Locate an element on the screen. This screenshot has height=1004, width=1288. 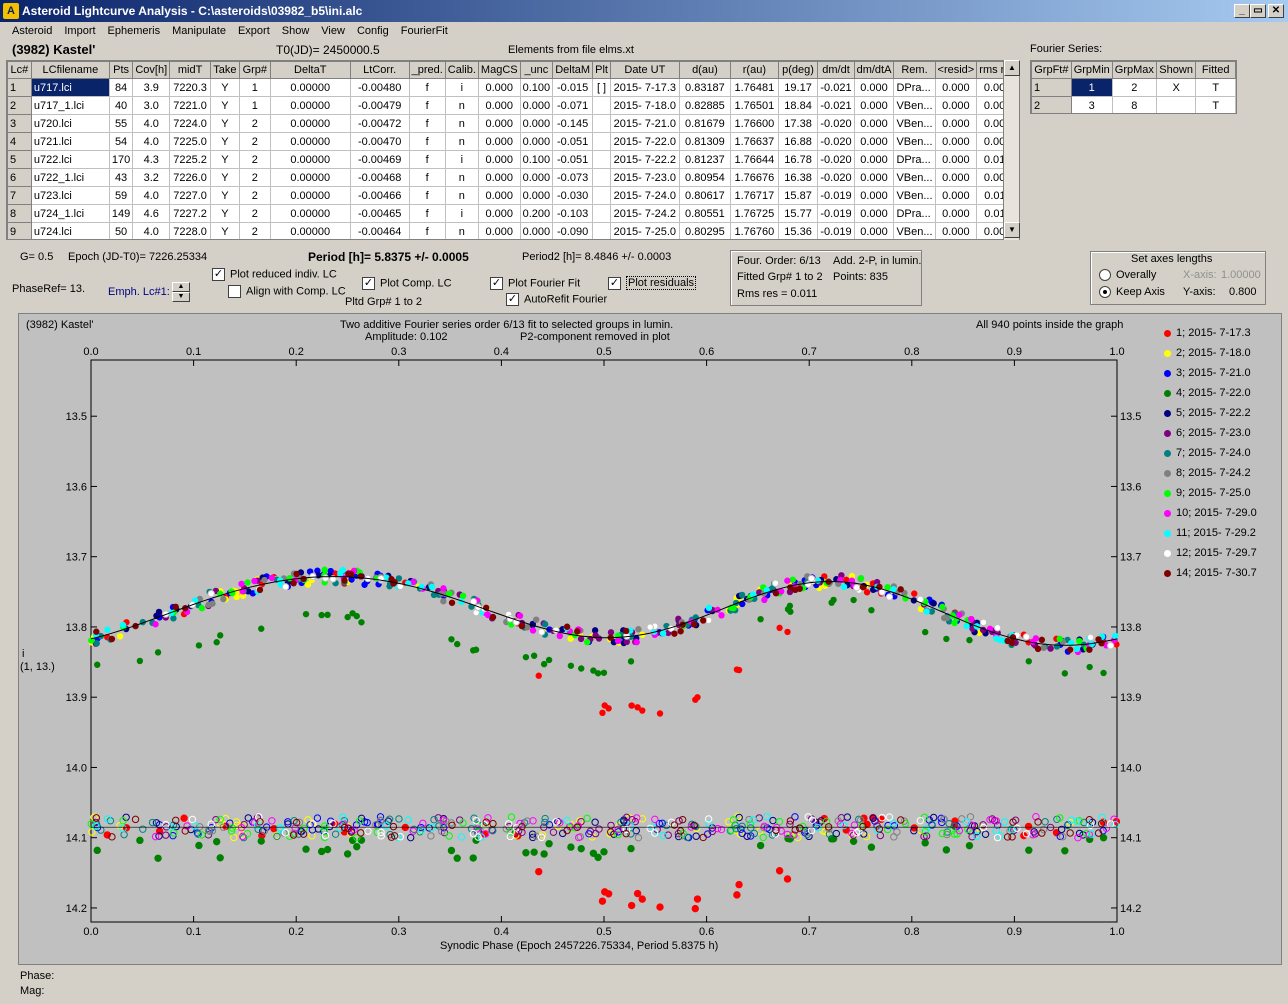
column-header: r(au) is located at coordinates (754, 70).